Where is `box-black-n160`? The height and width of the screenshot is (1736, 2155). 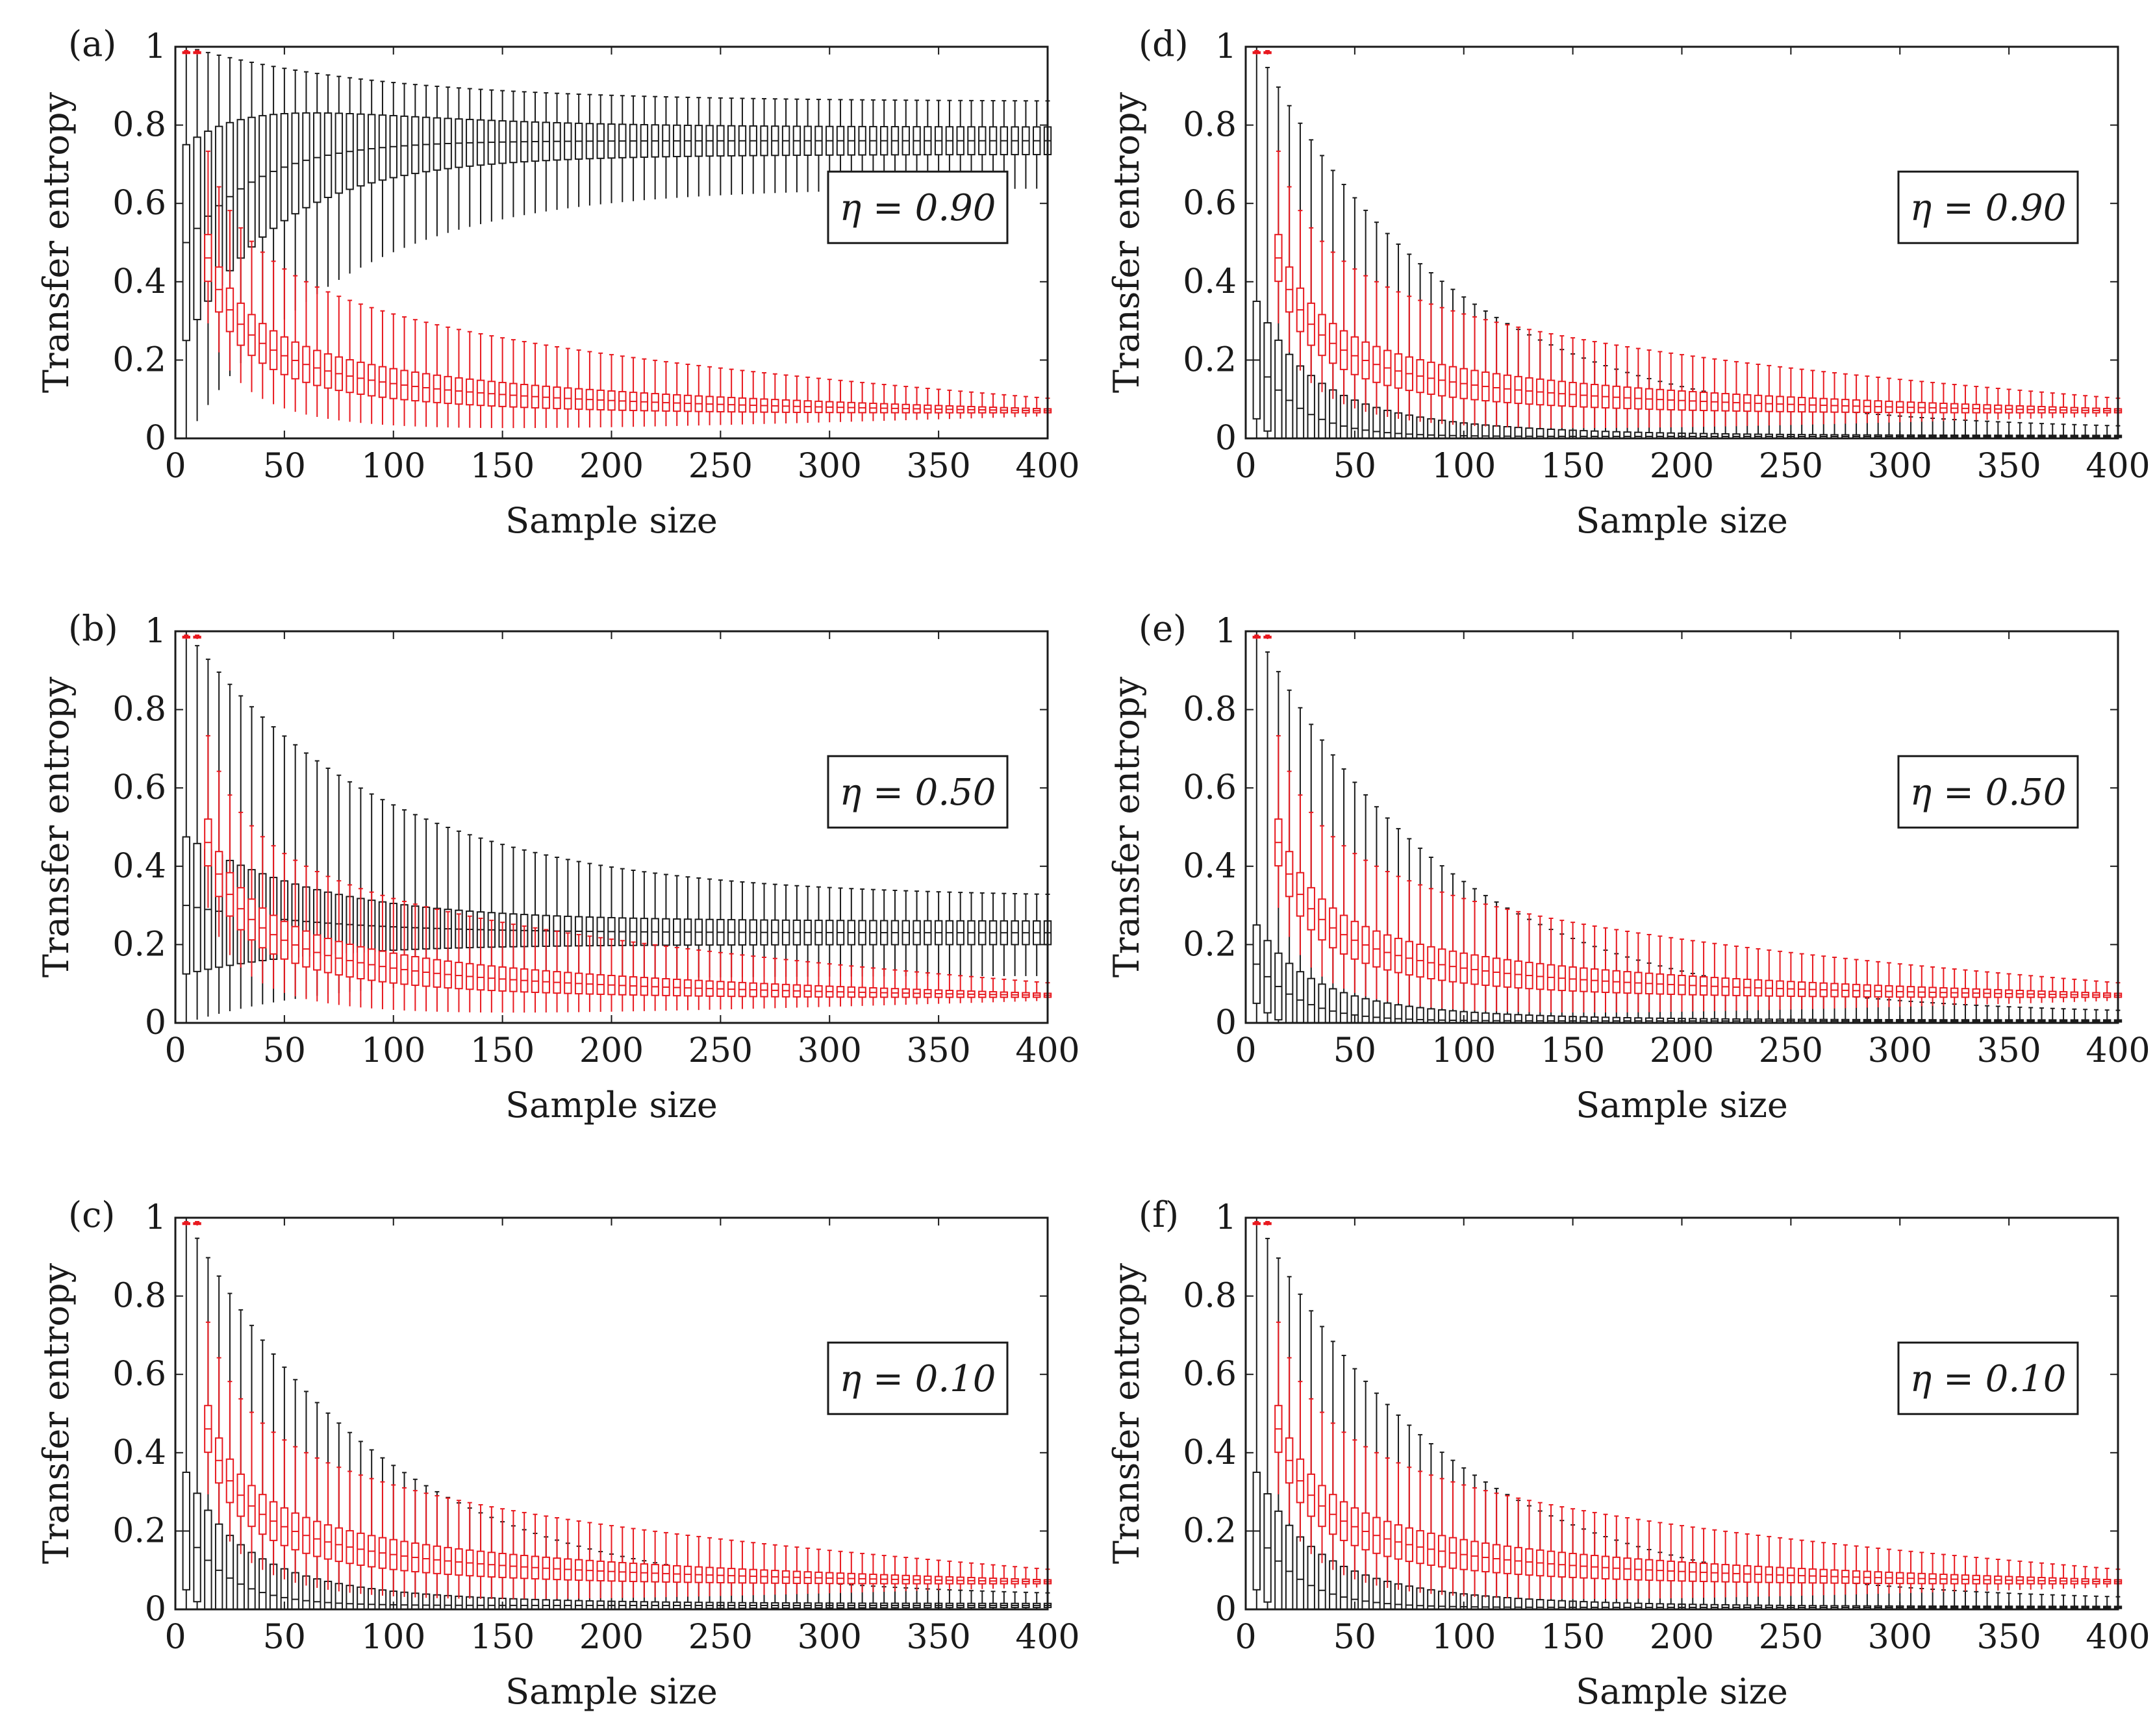 box-black-n160 is located at coordinates (524, 154).